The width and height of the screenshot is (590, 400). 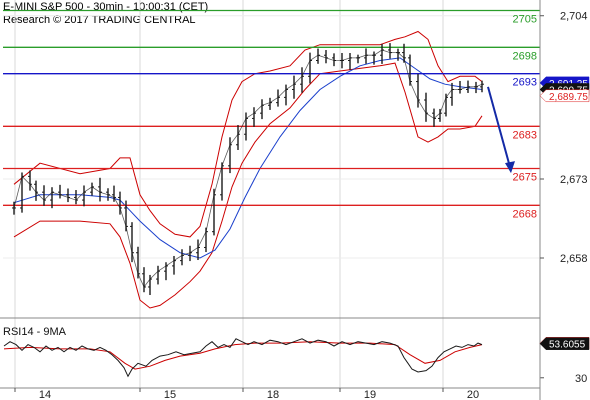 I want to click on level-2705-label: 2705, so click(x=525, y=19).